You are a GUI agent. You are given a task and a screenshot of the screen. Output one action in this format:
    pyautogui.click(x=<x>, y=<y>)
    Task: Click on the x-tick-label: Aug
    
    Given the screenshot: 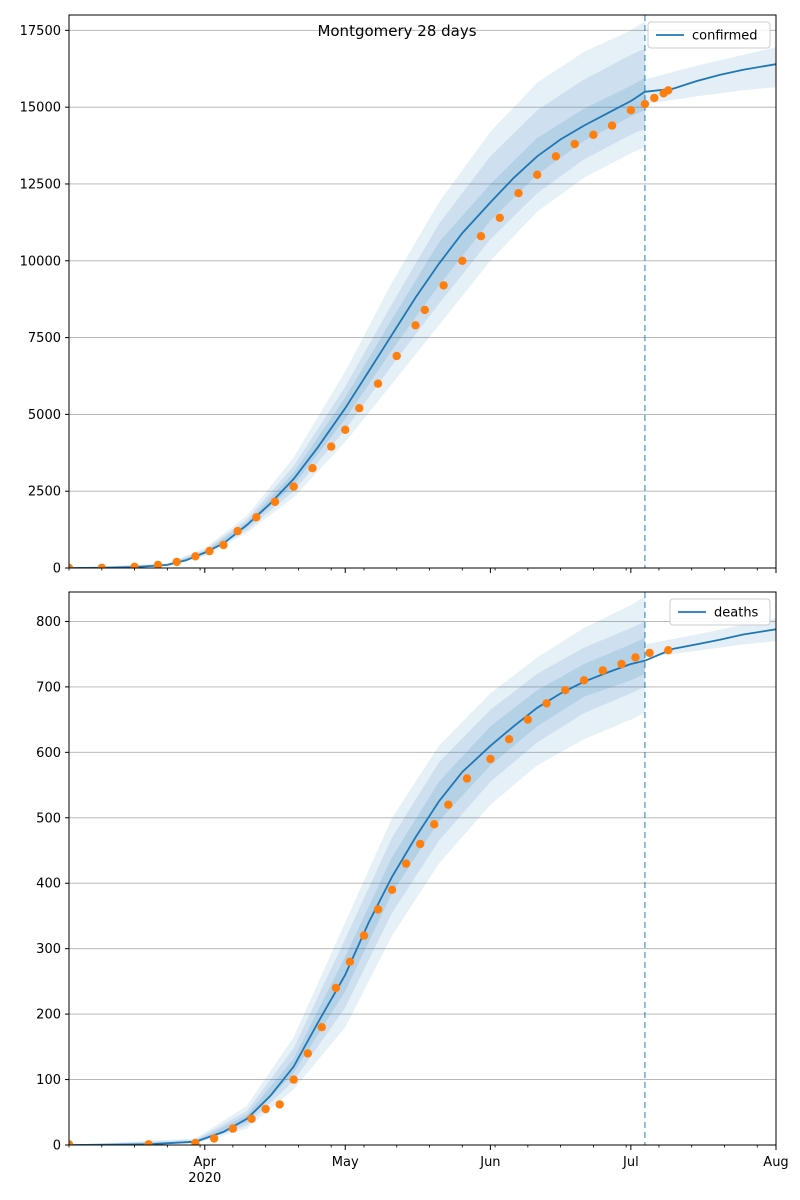 What is the action you would take?
    pyautogui.click(x=775, y=1162)
    